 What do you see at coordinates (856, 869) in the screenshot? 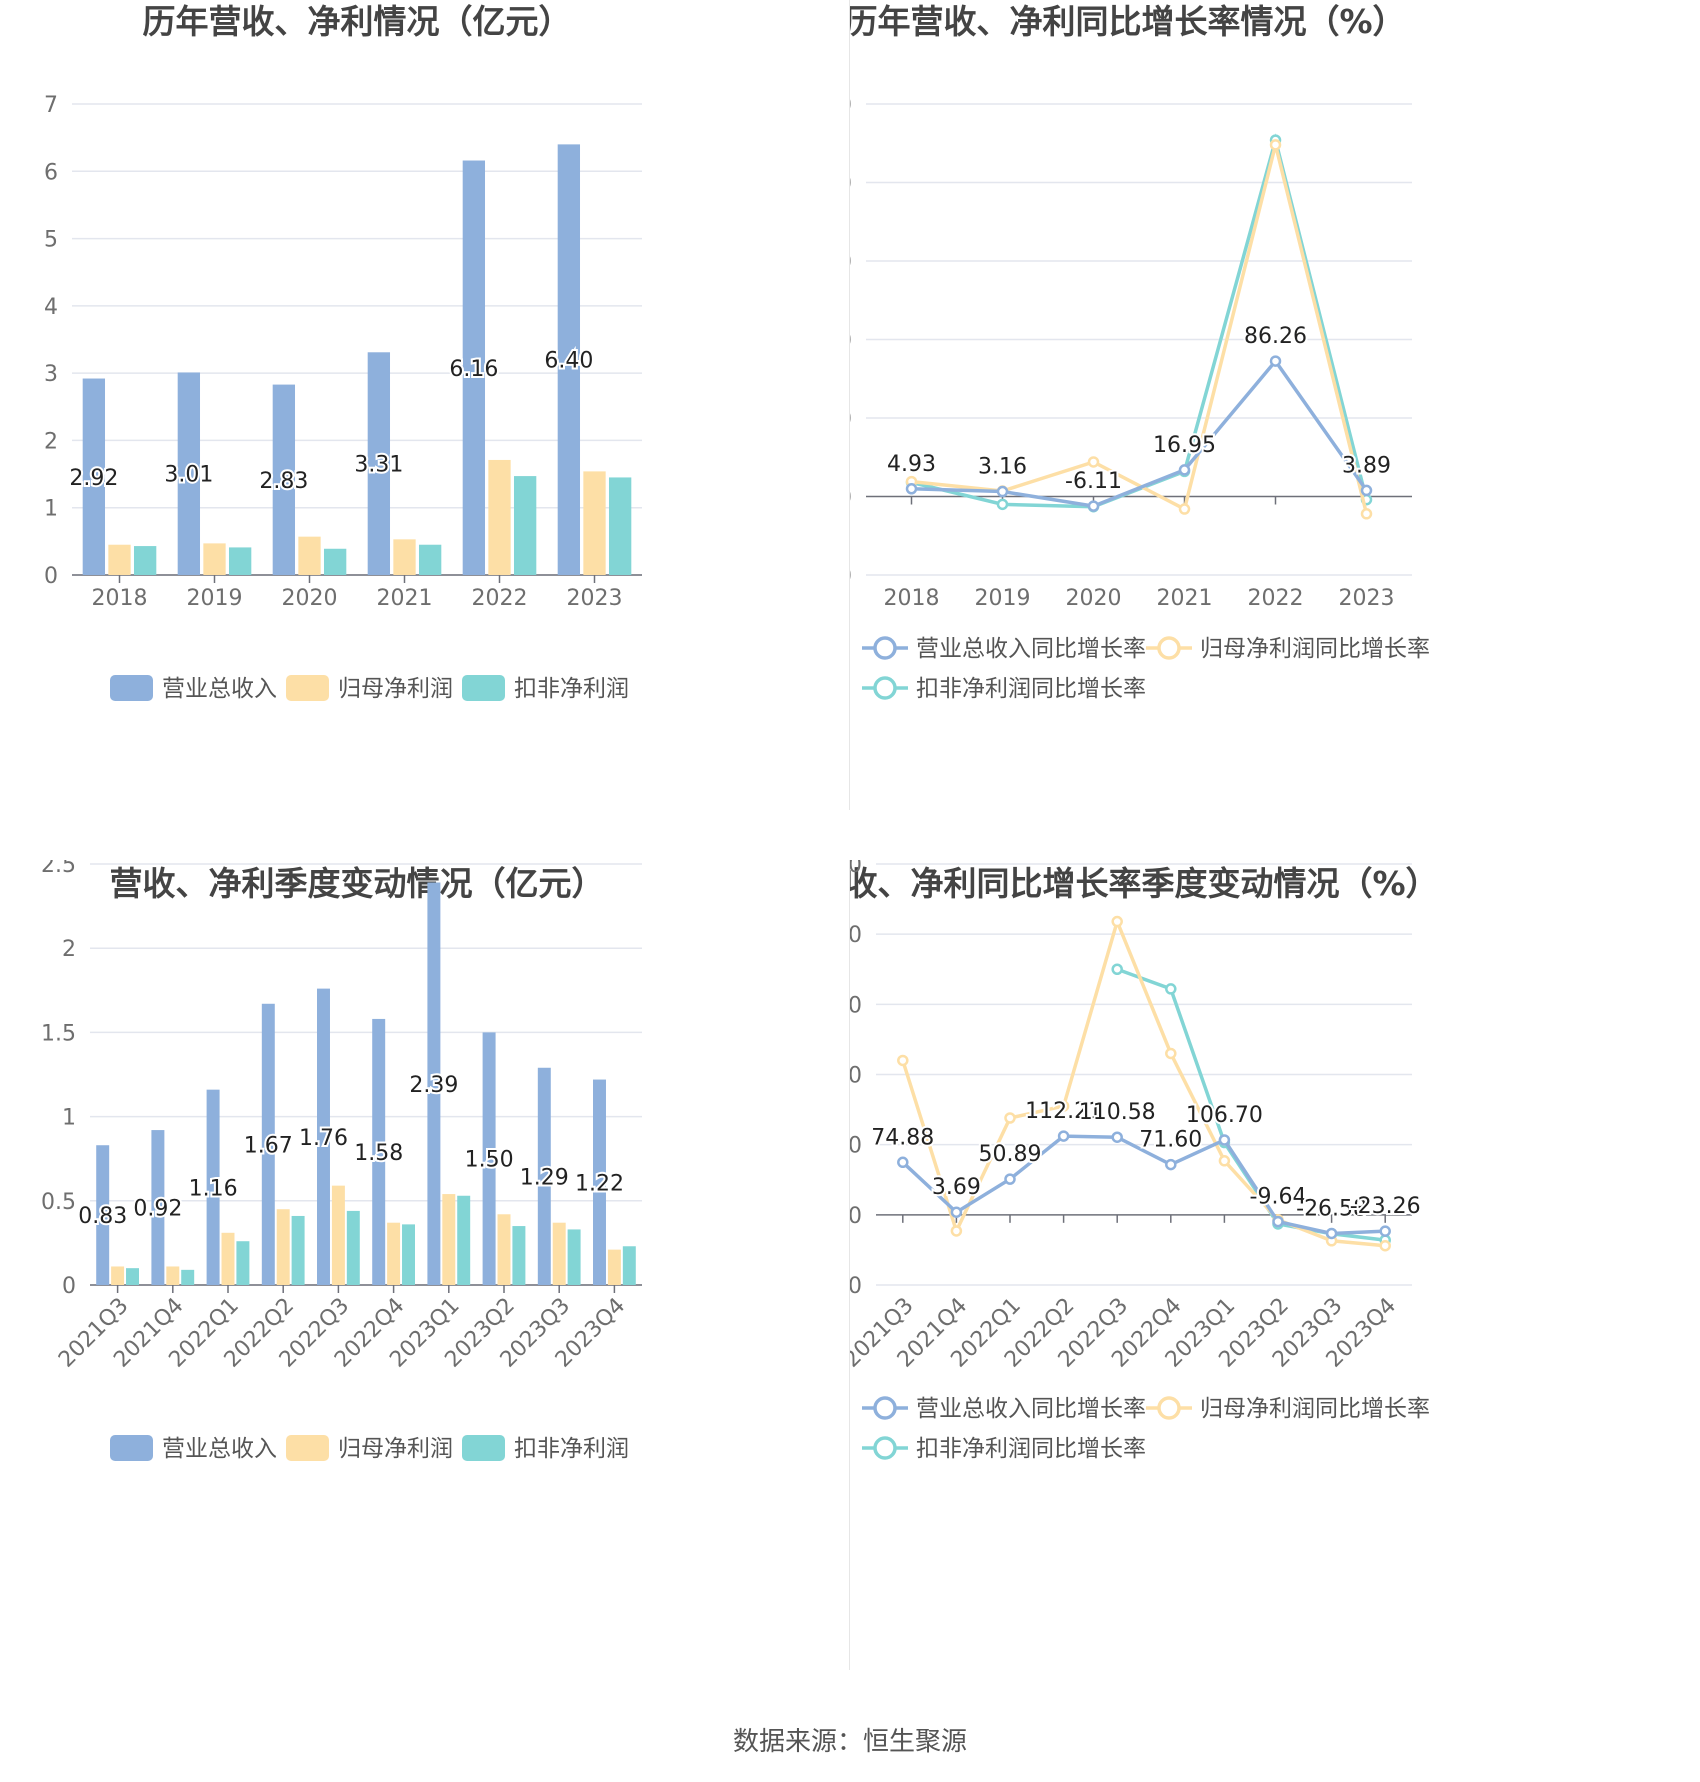
I see `y-tick-label: 500` at bounding box center [856, 869].